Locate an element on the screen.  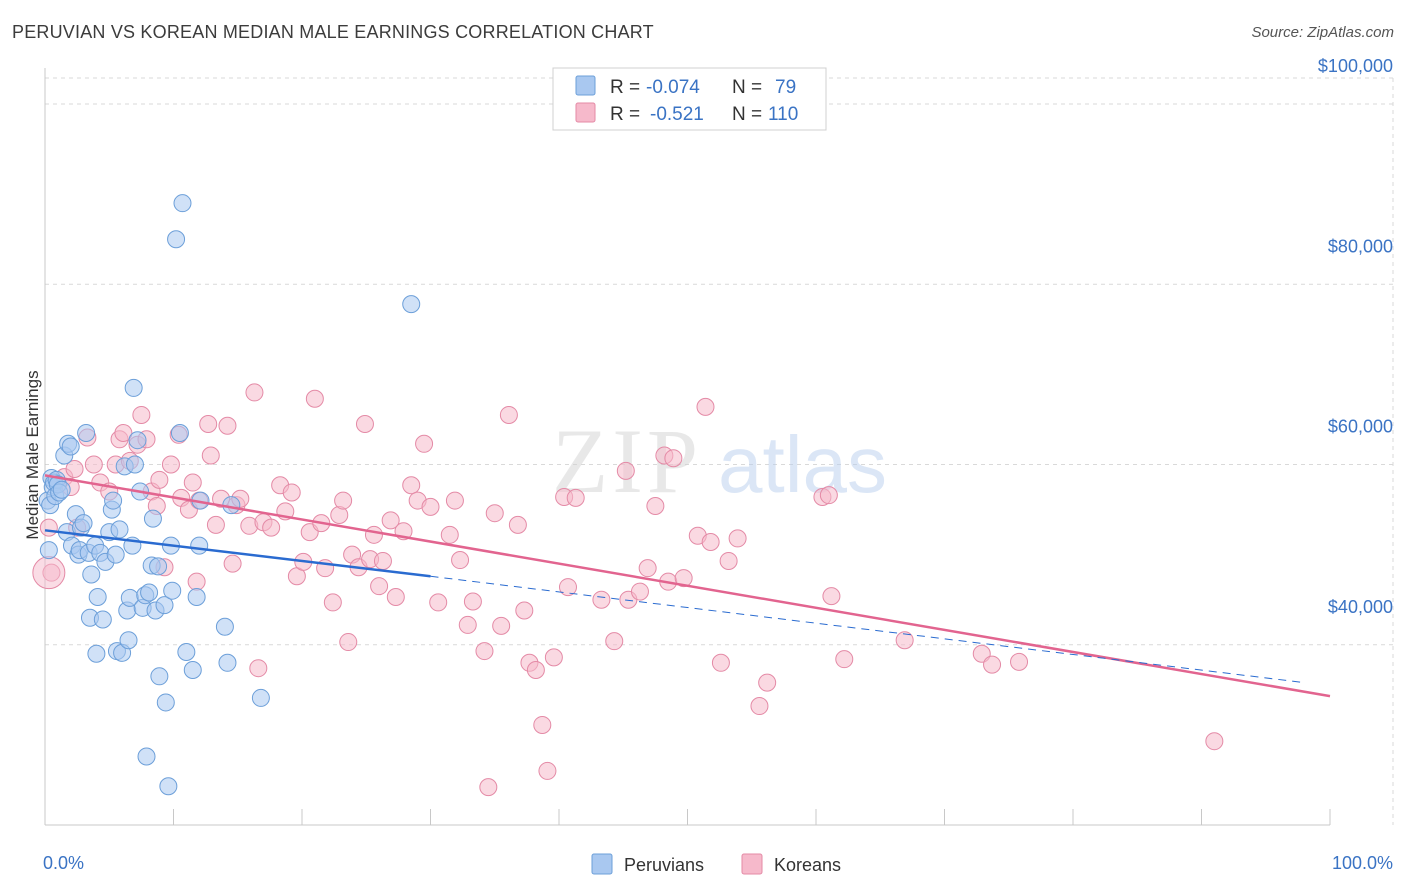
peruvian-trend-line is located at coordinates (237, 553).